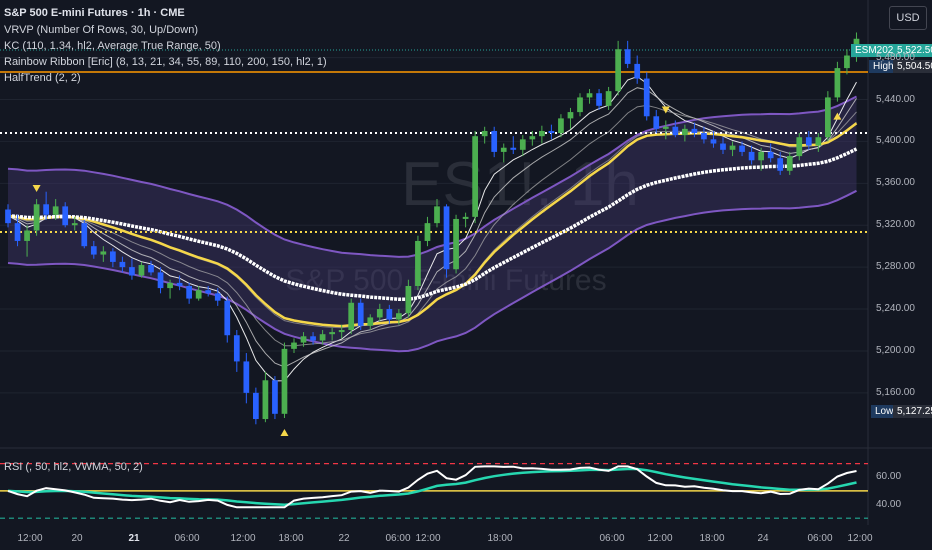 The image size is (932, 550). Describe the element at coordinates (36, 189) in the screenshot. I see `halftrend-down-arrow` at that location.